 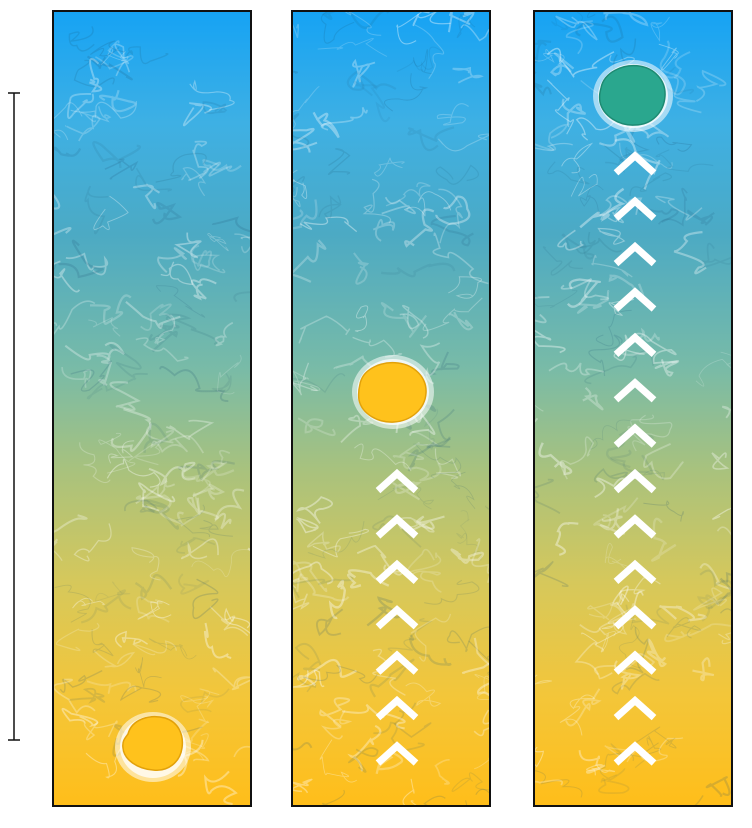 I want to click on panel-3-marks, so click(x=633, y=413).